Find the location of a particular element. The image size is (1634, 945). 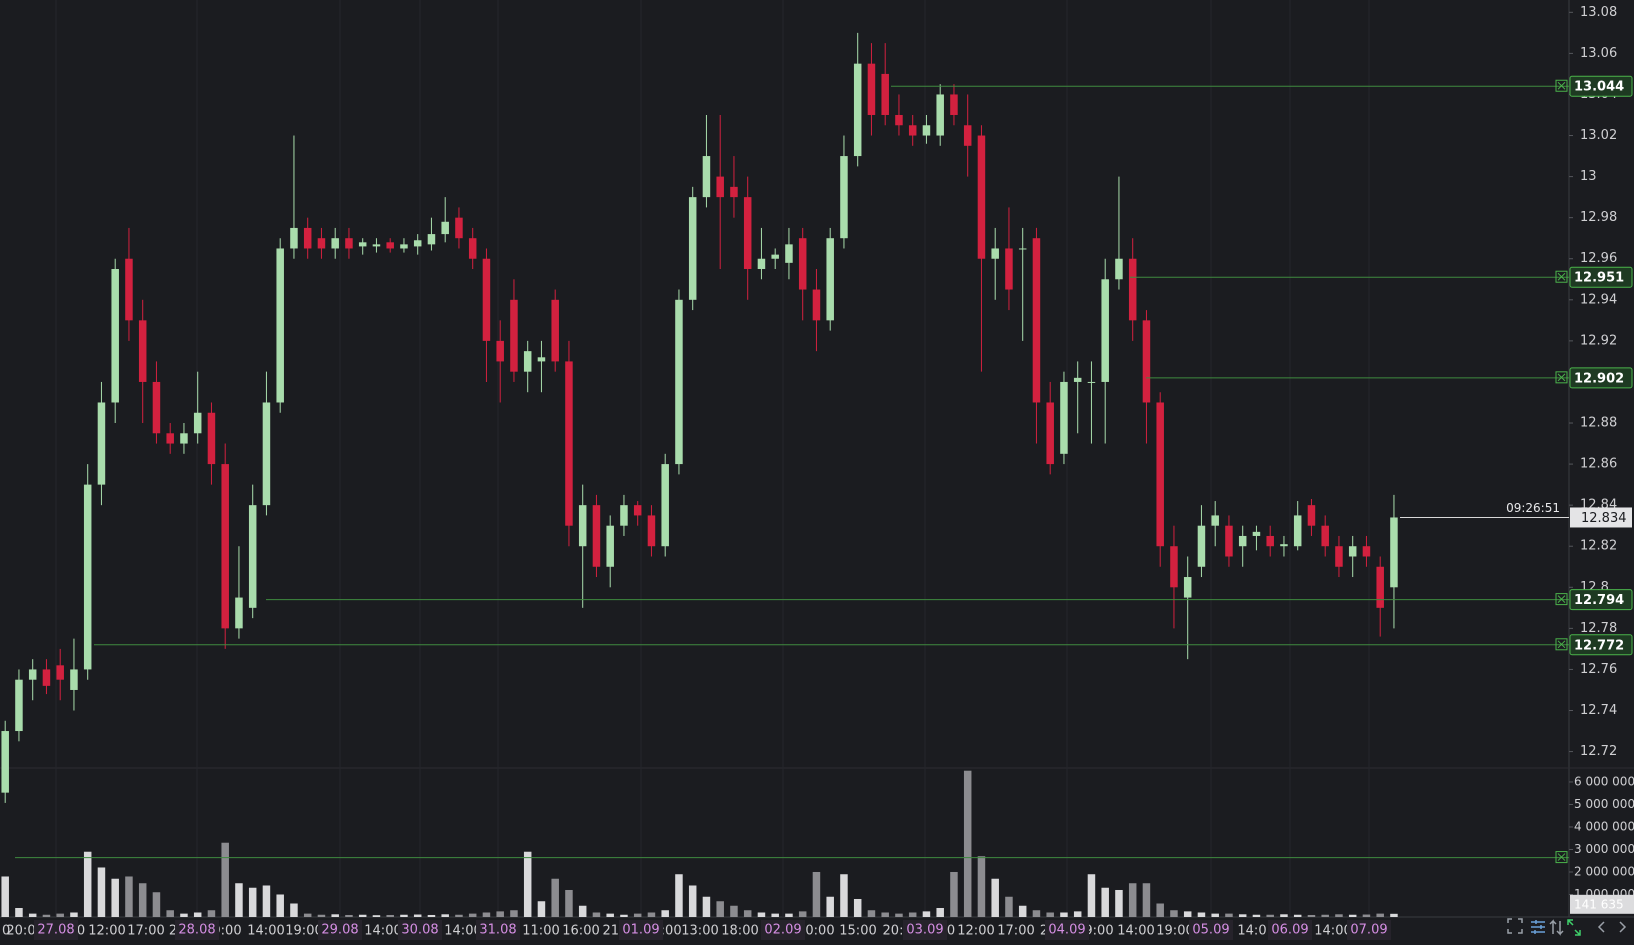

time-label: 0 is located at coordinates (951, 931).